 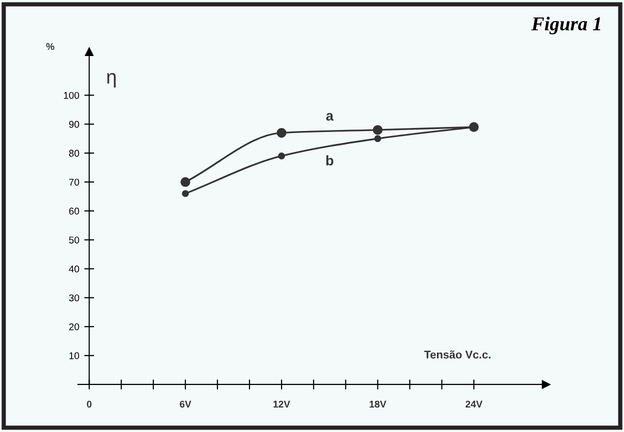 I want to click on x-tick-label: 24V, so click(x=474, y=404).